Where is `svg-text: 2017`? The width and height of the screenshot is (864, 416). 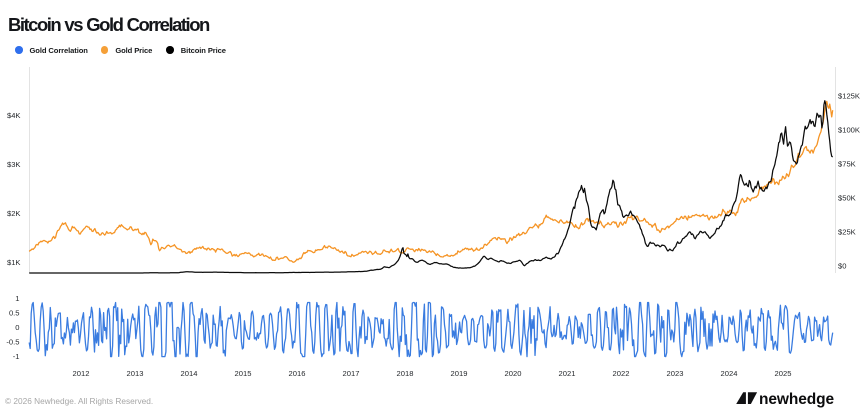 svg-text: 2017 is located at coordinates (351, 373).